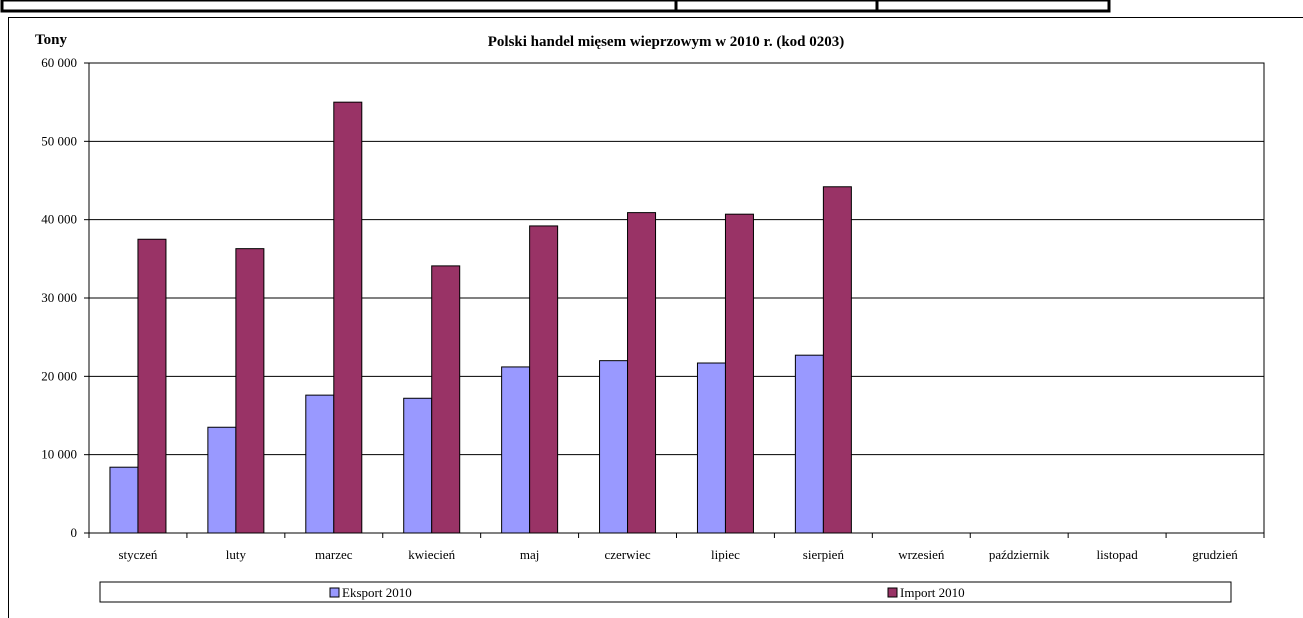 The width and height of the screenshot is (1303, 618). Describe the element at coordinates (725, 554) in the screenshot. I see `x-tick-label: lipiec` at that location.